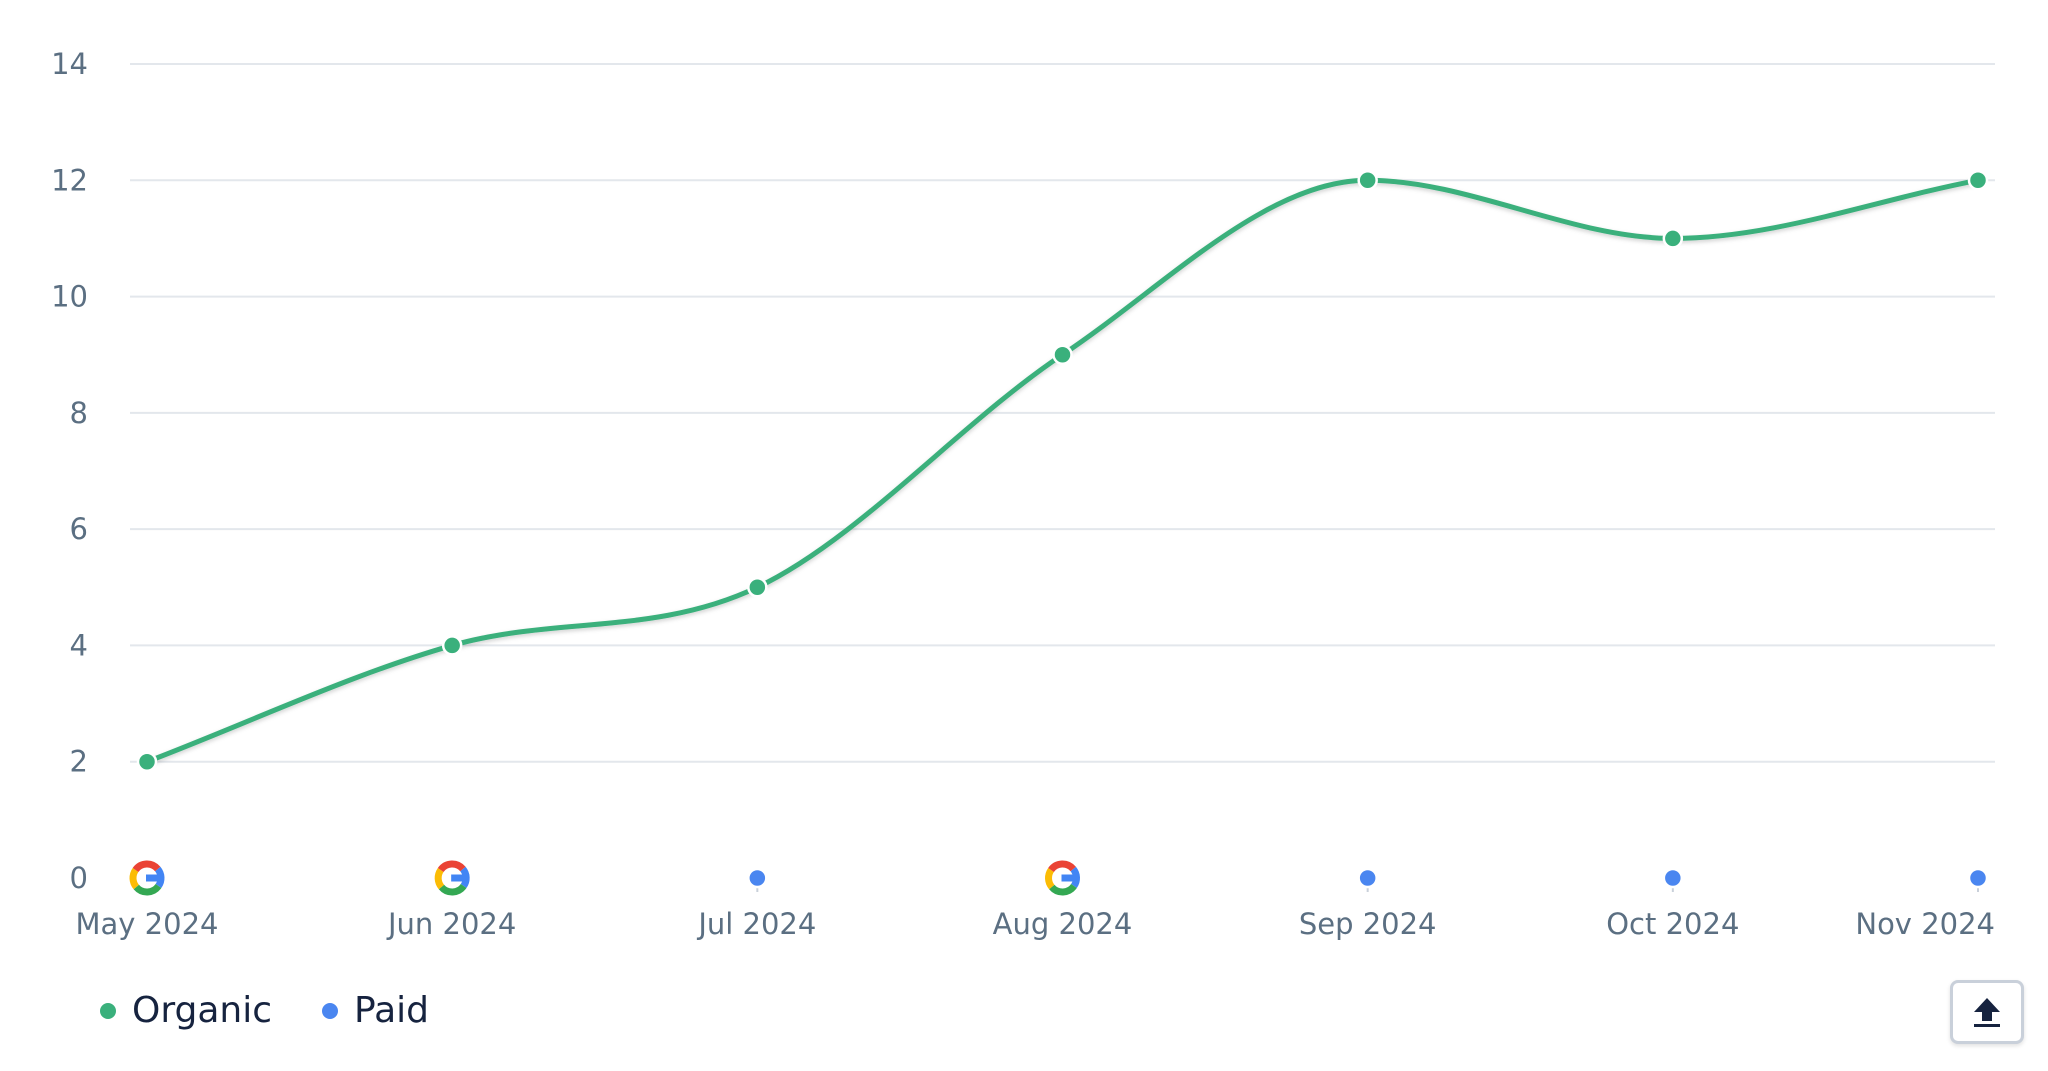 Image resolution: width=2048 pixels, height=1071 pixels. Describe the element at coordinates (79, 878) in the screenshot. I see `y-tick-label-0: 0` at that location.